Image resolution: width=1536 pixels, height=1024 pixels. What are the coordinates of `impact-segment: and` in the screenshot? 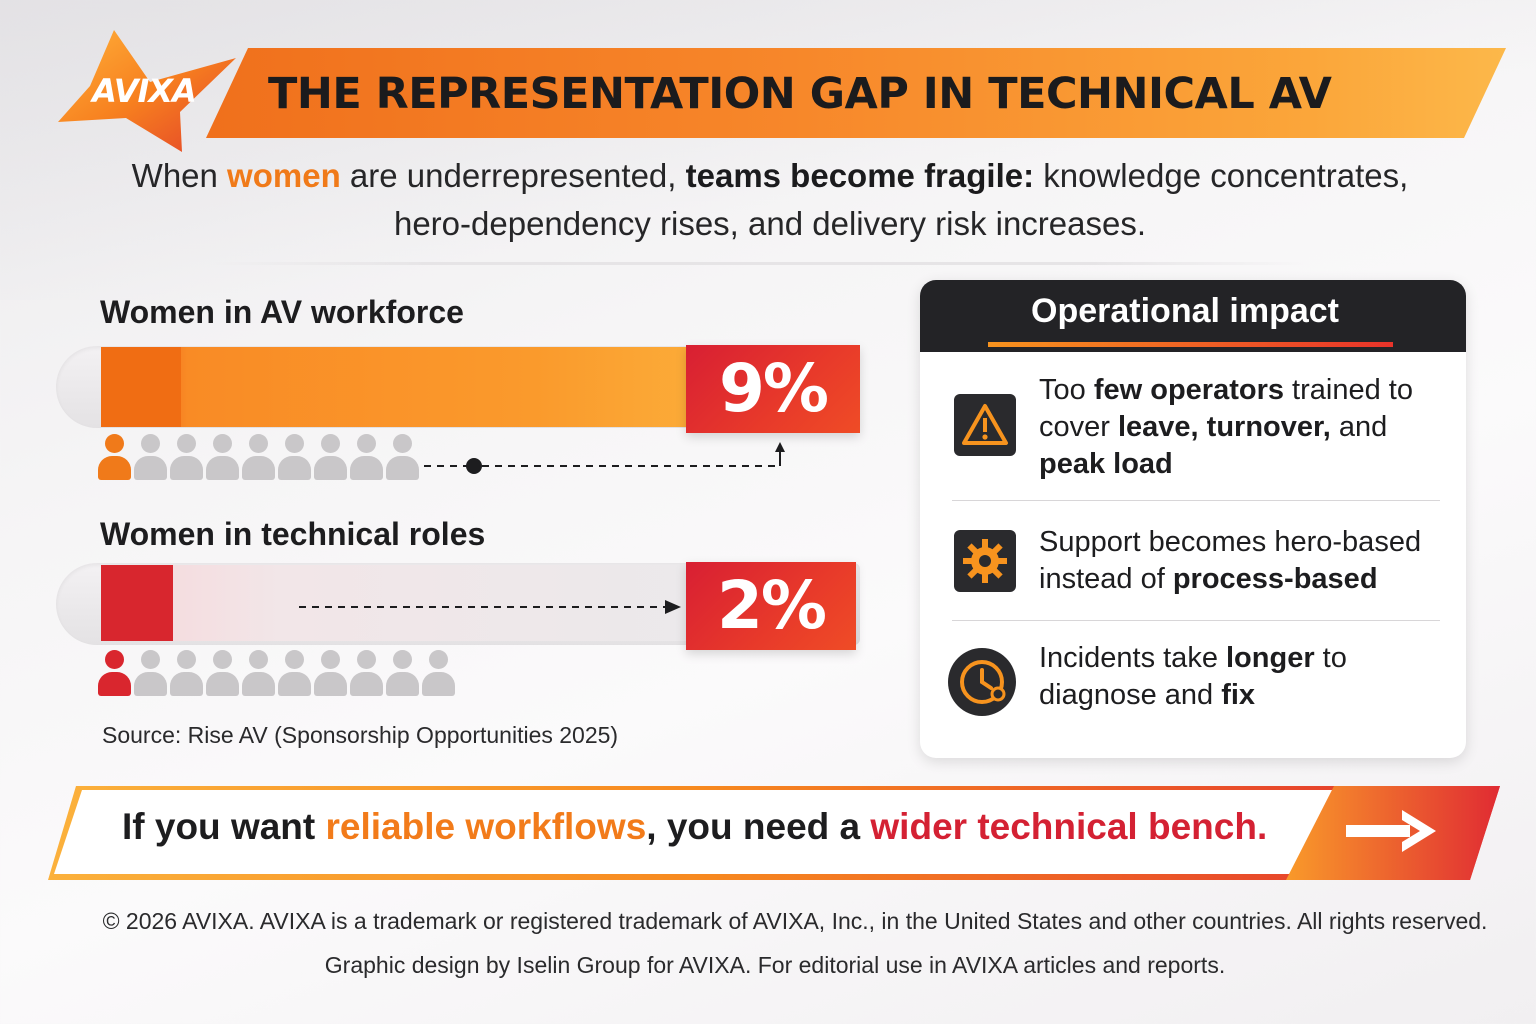 It's located at (1359, 427).